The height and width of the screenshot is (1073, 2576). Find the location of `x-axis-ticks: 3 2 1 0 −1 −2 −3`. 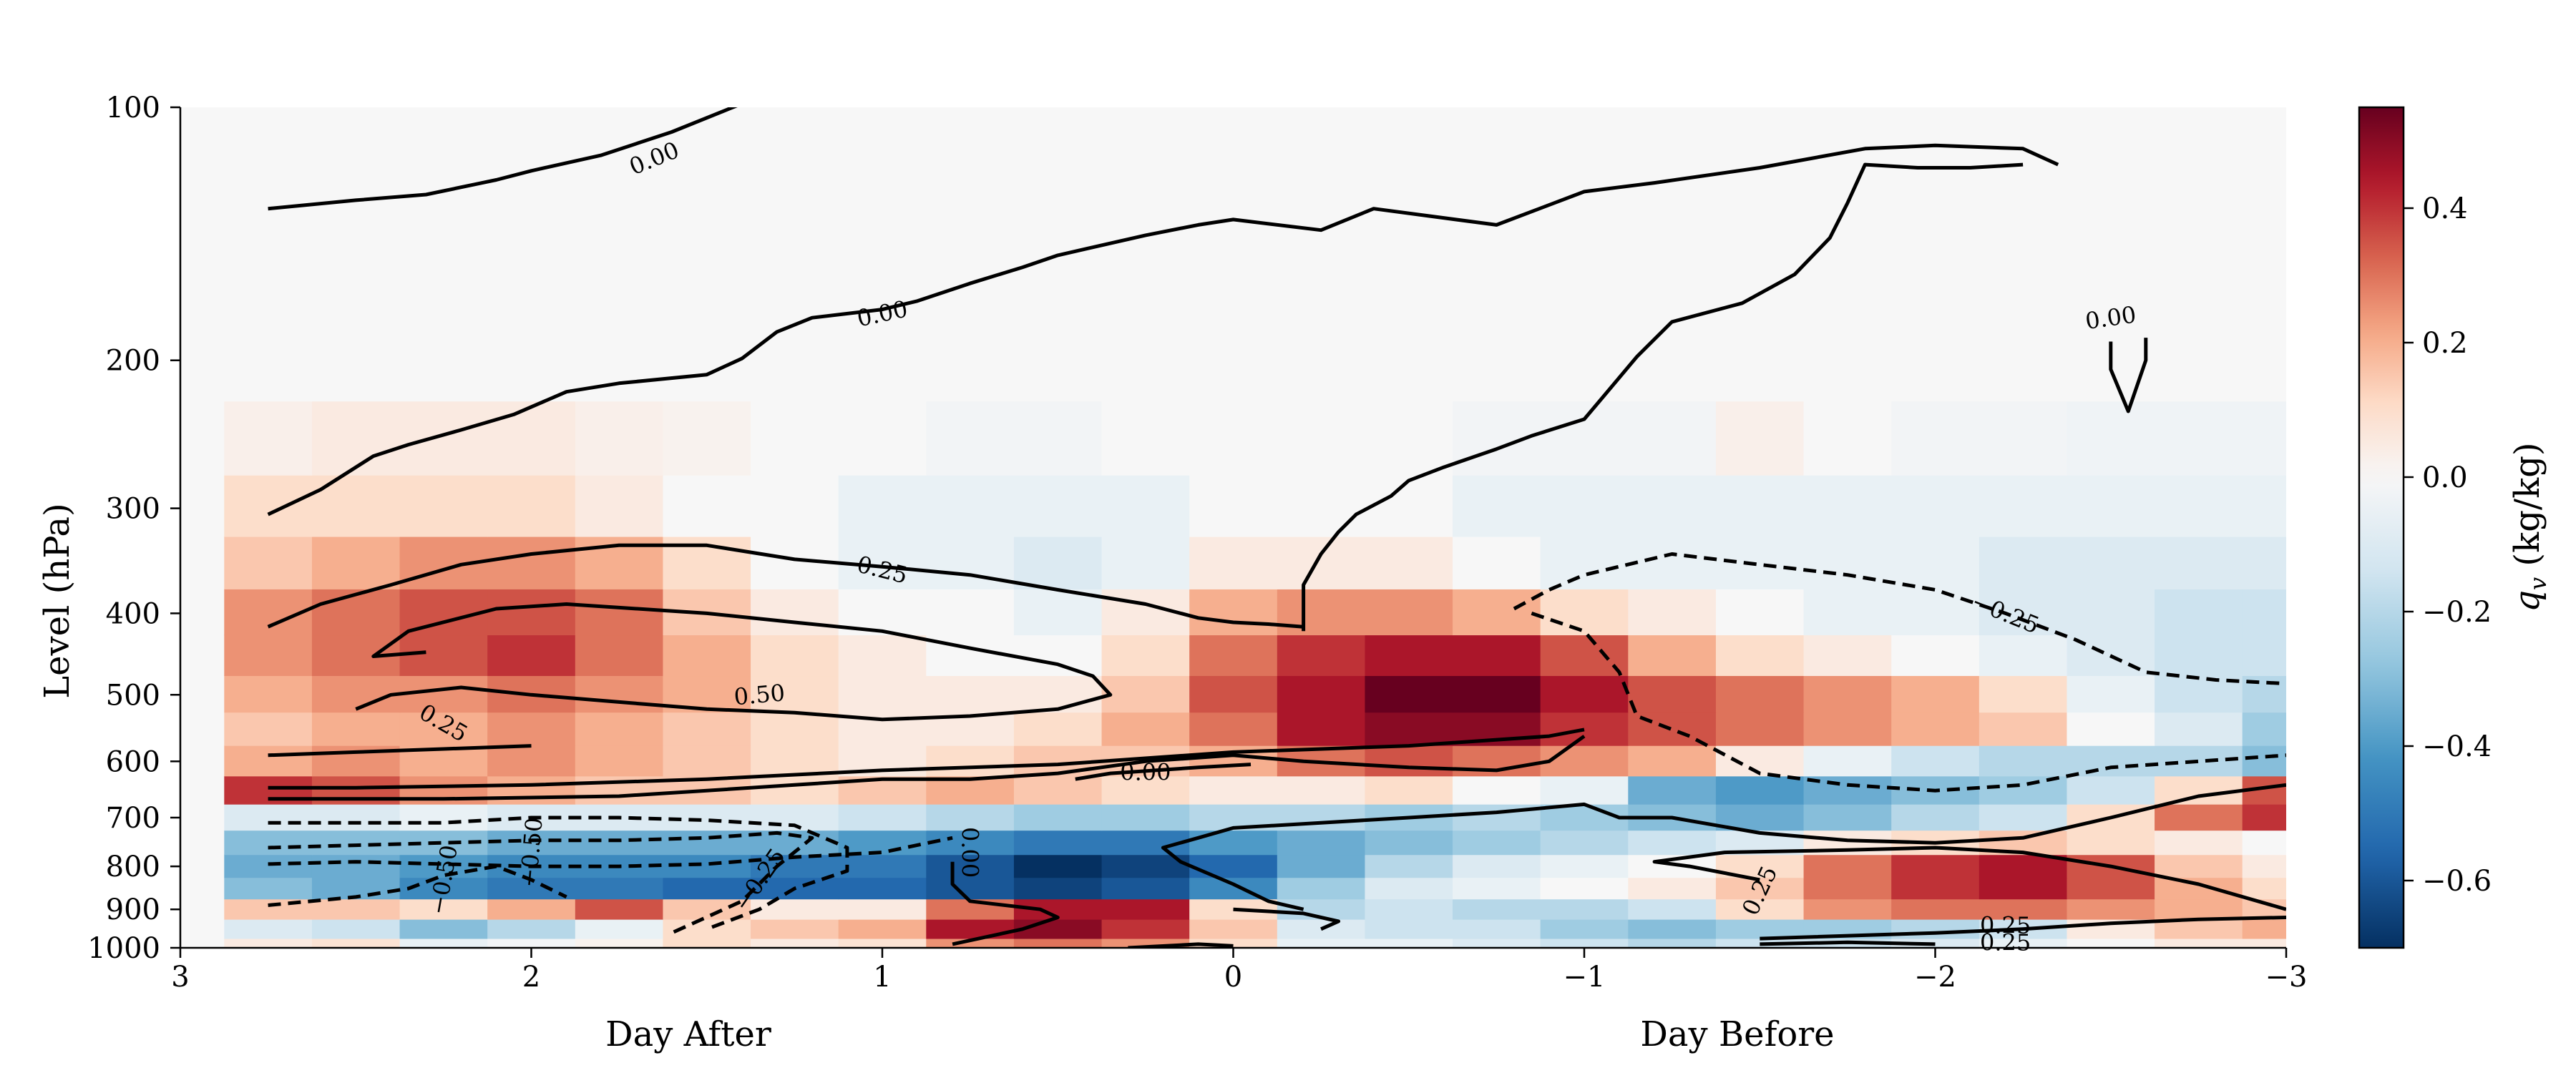

x-axis-ticks: 3 2 1 0 −1 −2 −3 is located at coordinates (1239, 971).